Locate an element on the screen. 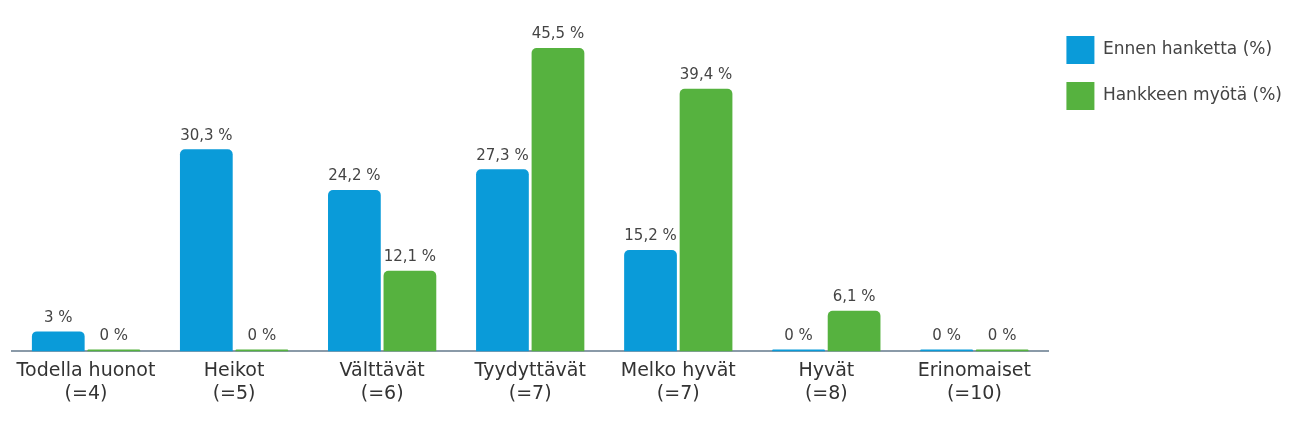  x-tick-label: Todella huonot (=4) is located at coordinates (85, 380).